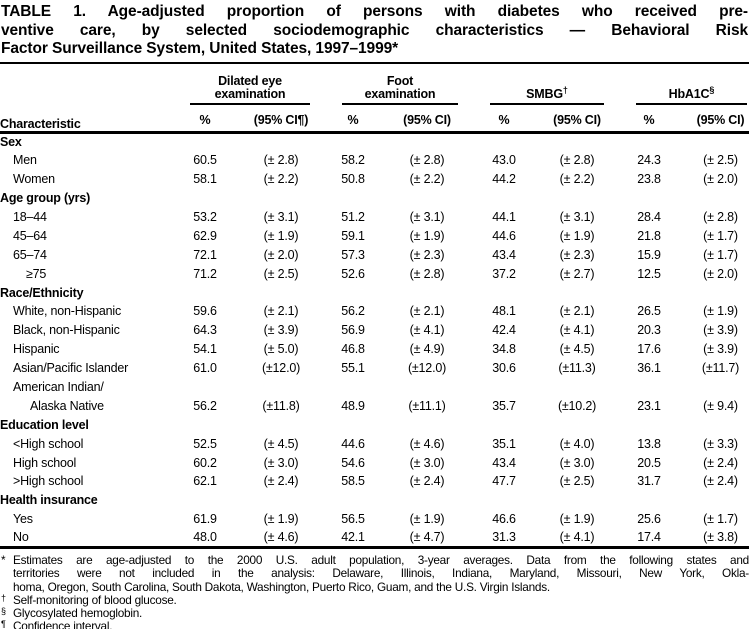 This screenshot has height=629, width=749. What do you see at coordinates (3, 610) in the screenshot?
I see `footnote-marker: §` at bounding box center [3, 610].